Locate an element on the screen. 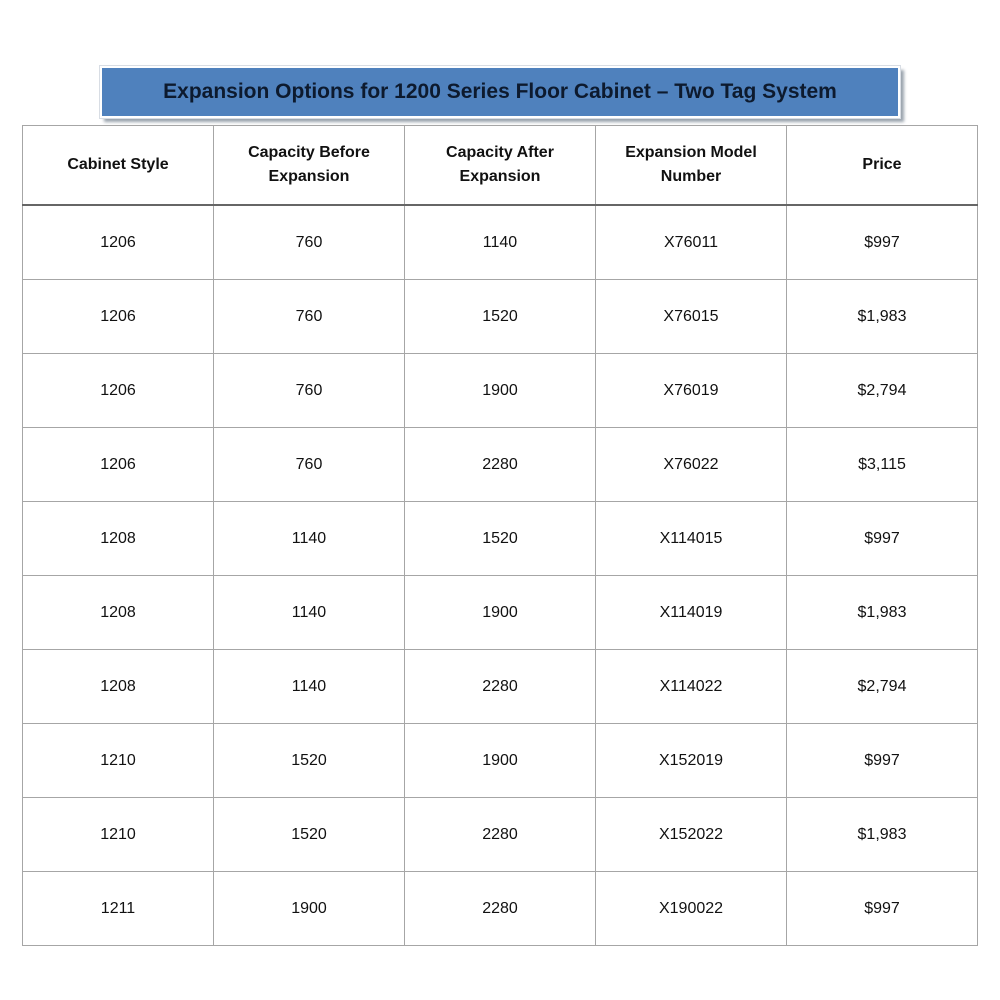  table-row: 1206 760 2280 X76022 $3,115 is located at coordinates (500, 464).